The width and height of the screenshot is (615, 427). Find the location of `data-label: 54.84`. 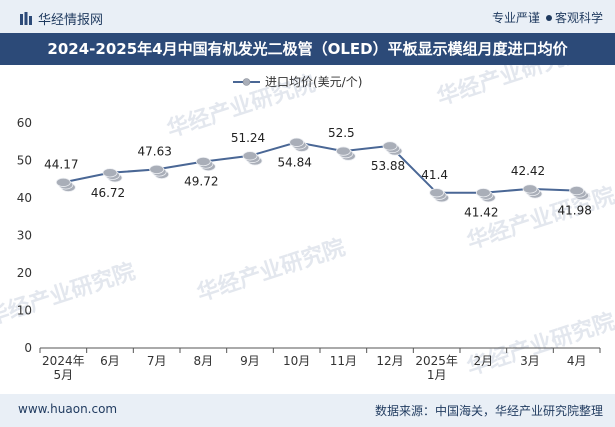

data-label: 54.84 is located at coordinates (294, 162).